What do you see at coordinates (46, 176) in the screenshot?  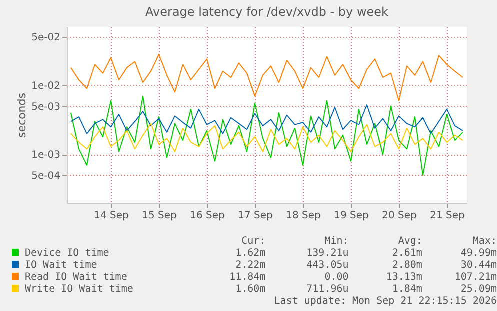 I see `y-tick-label: 5e-04` at bounding box center [46, 176].